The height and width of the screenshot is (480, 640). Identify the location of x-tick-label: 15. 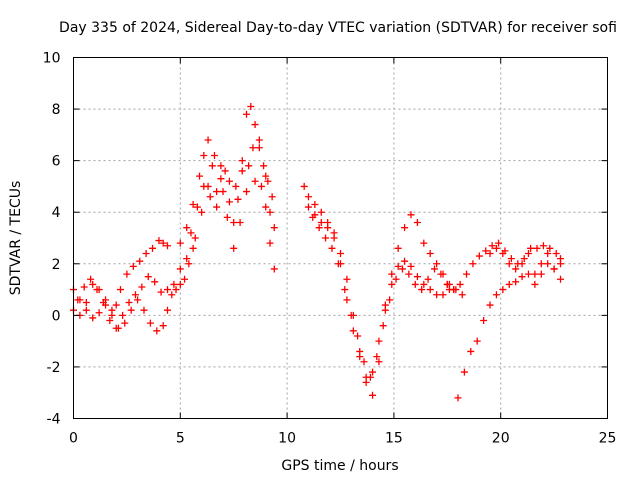
(394, 439).